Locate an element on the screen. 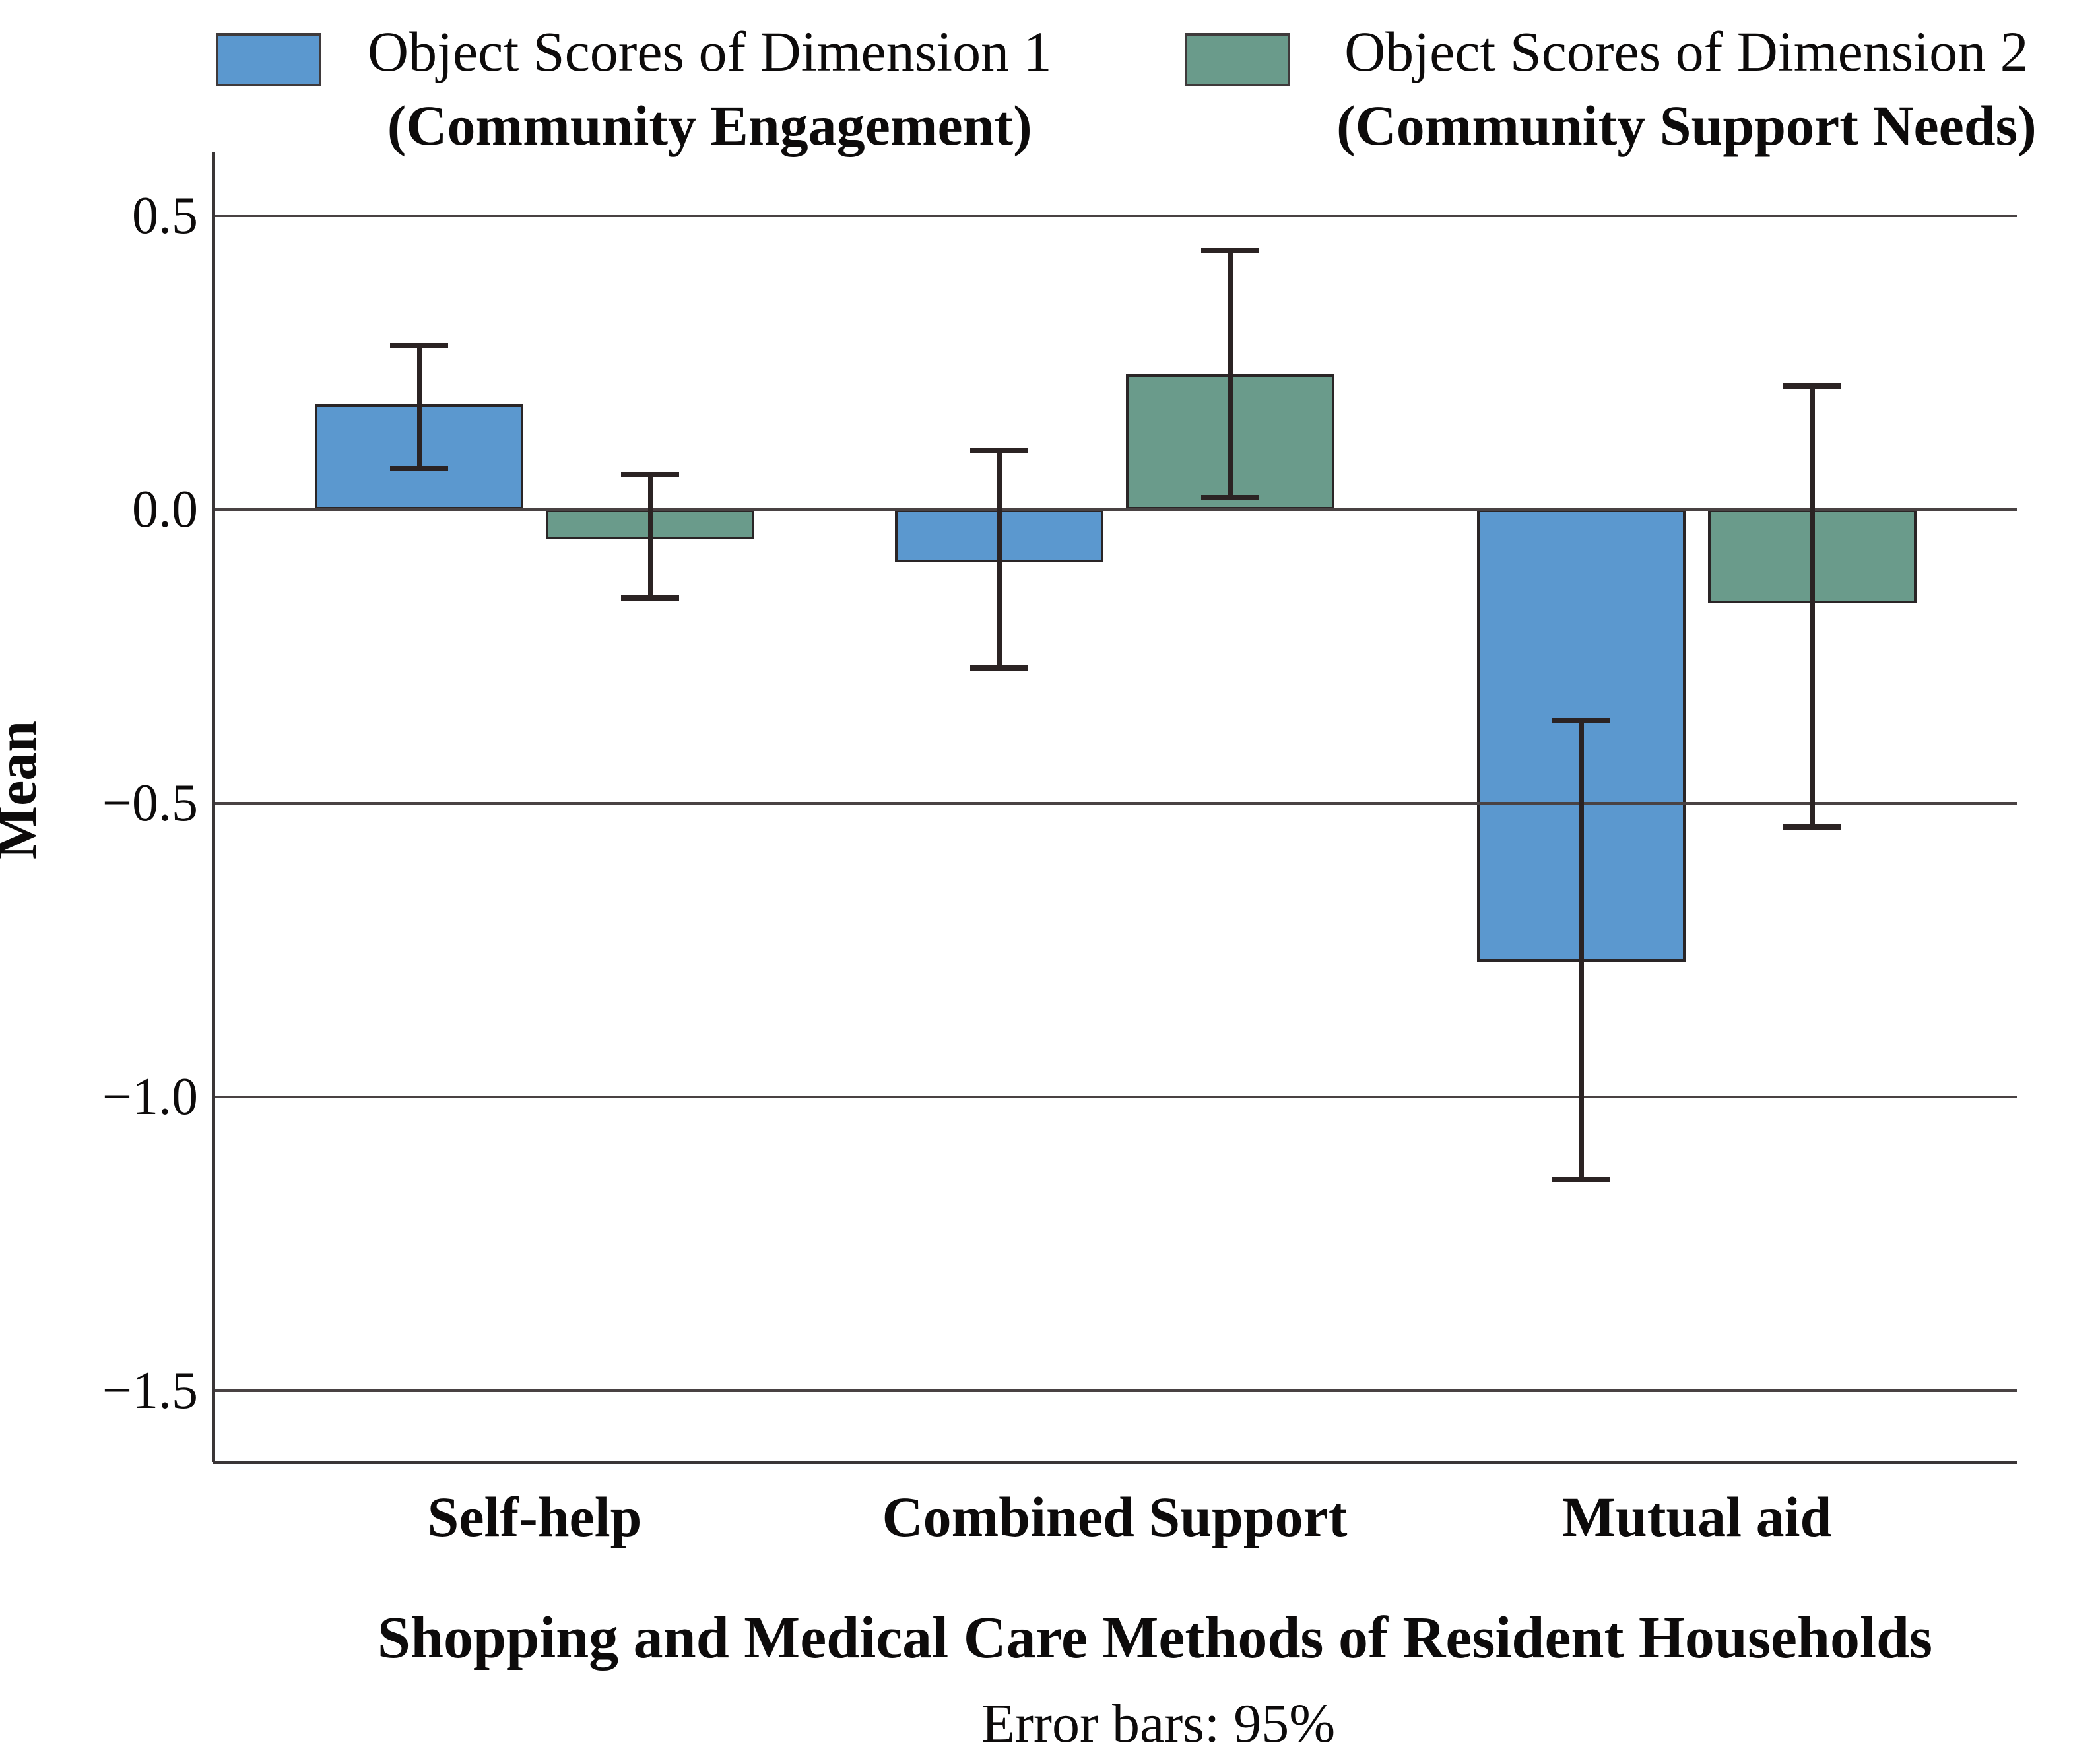 This screenshot has height=1757, width=2100. legend-sublabel-dimension-1: (Community Engagement) is located at coordinates (709, 126).